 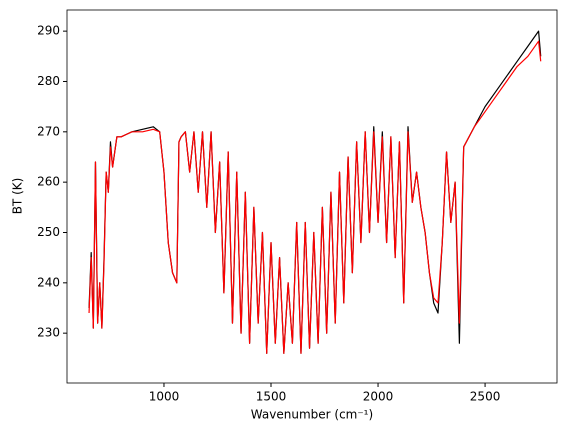 I want to click on y-axis-label: BT (K), so click(x=18, y=196).